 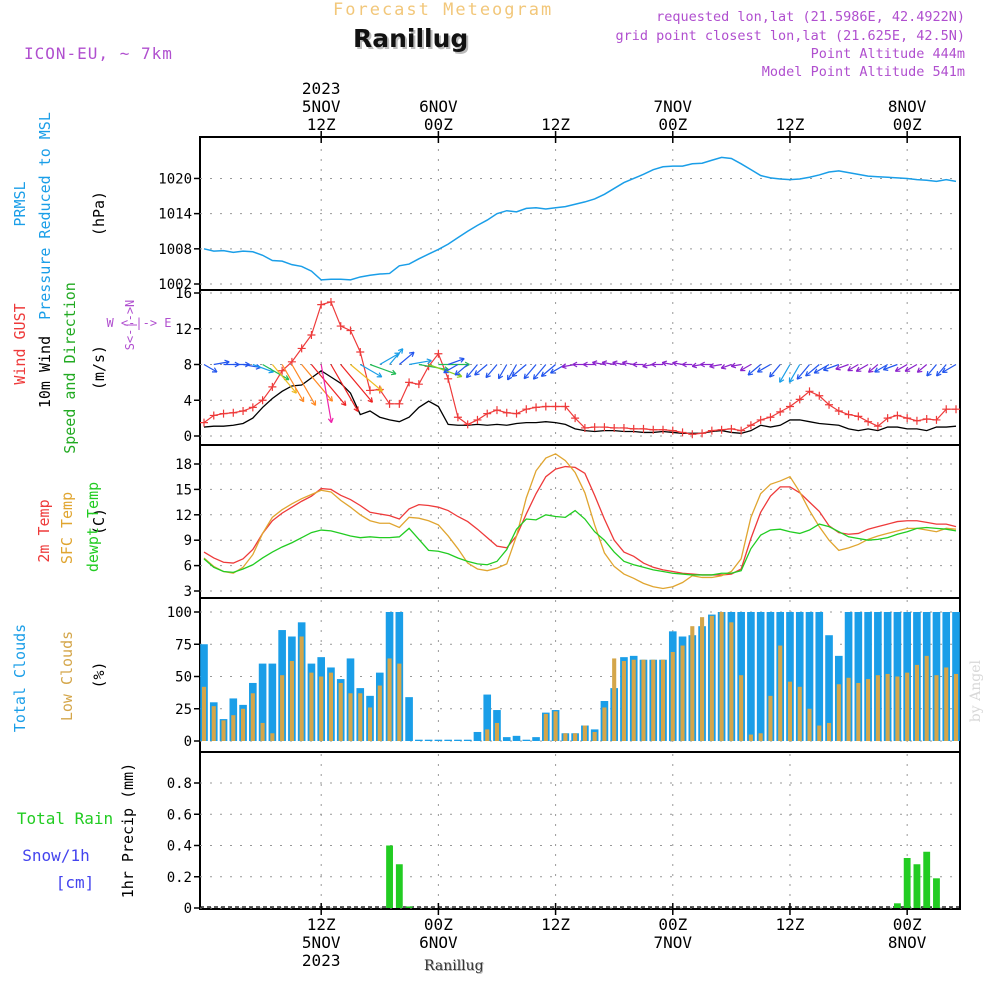 I want to click on bottom-time-label: 6NOV, so click(x=438, y=942).